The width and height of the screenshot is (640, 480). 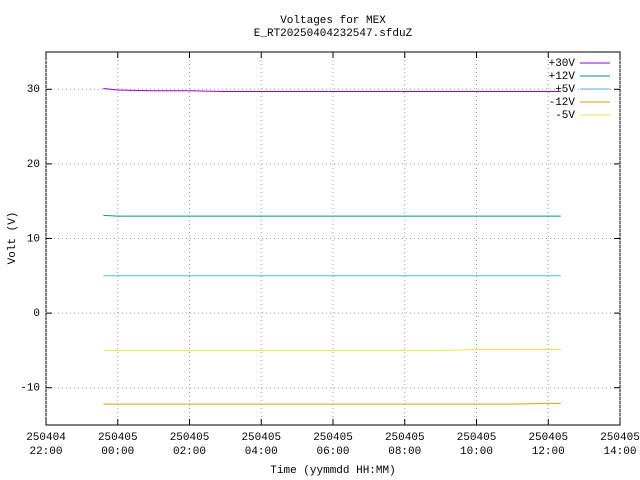 What do you see at coordinates (36, 314) in the screenshot?
I see `y-tick-label: 0` at bounding box center [36, 314].